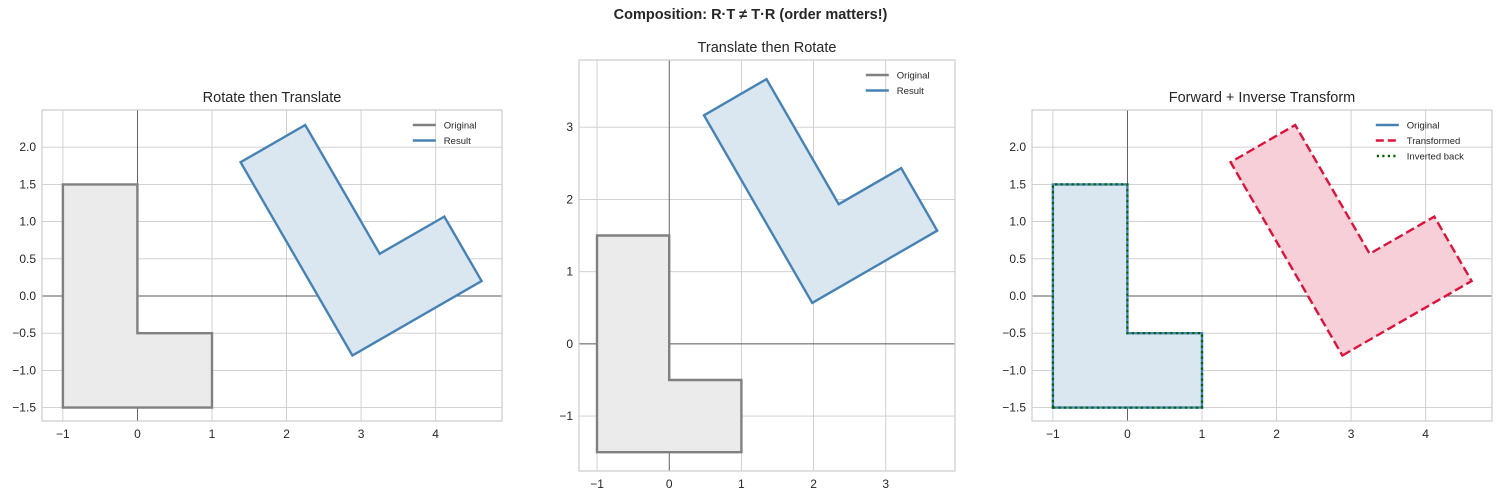 The height and width of the screenshot is (500, 1501). What do you see at coordinates (569, 272) in the screenshot?
I see `y-tick-label: 1` at bounding box center [569, 272].